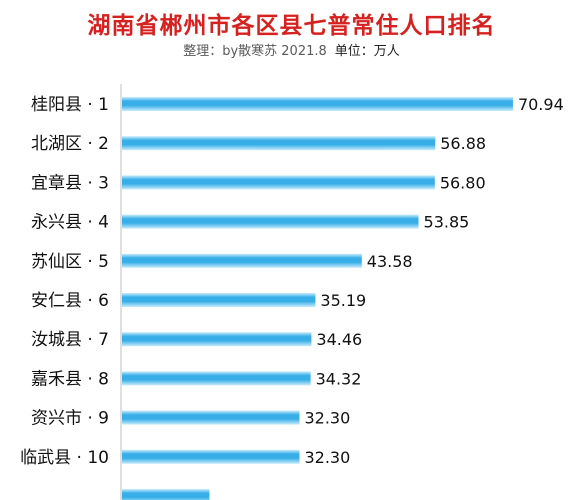 This screenshot has width=583, height=500. Describe the element at coordinates (70, 419) in the screenshot. I see `category-label: 资兴市 · 9` at that location.